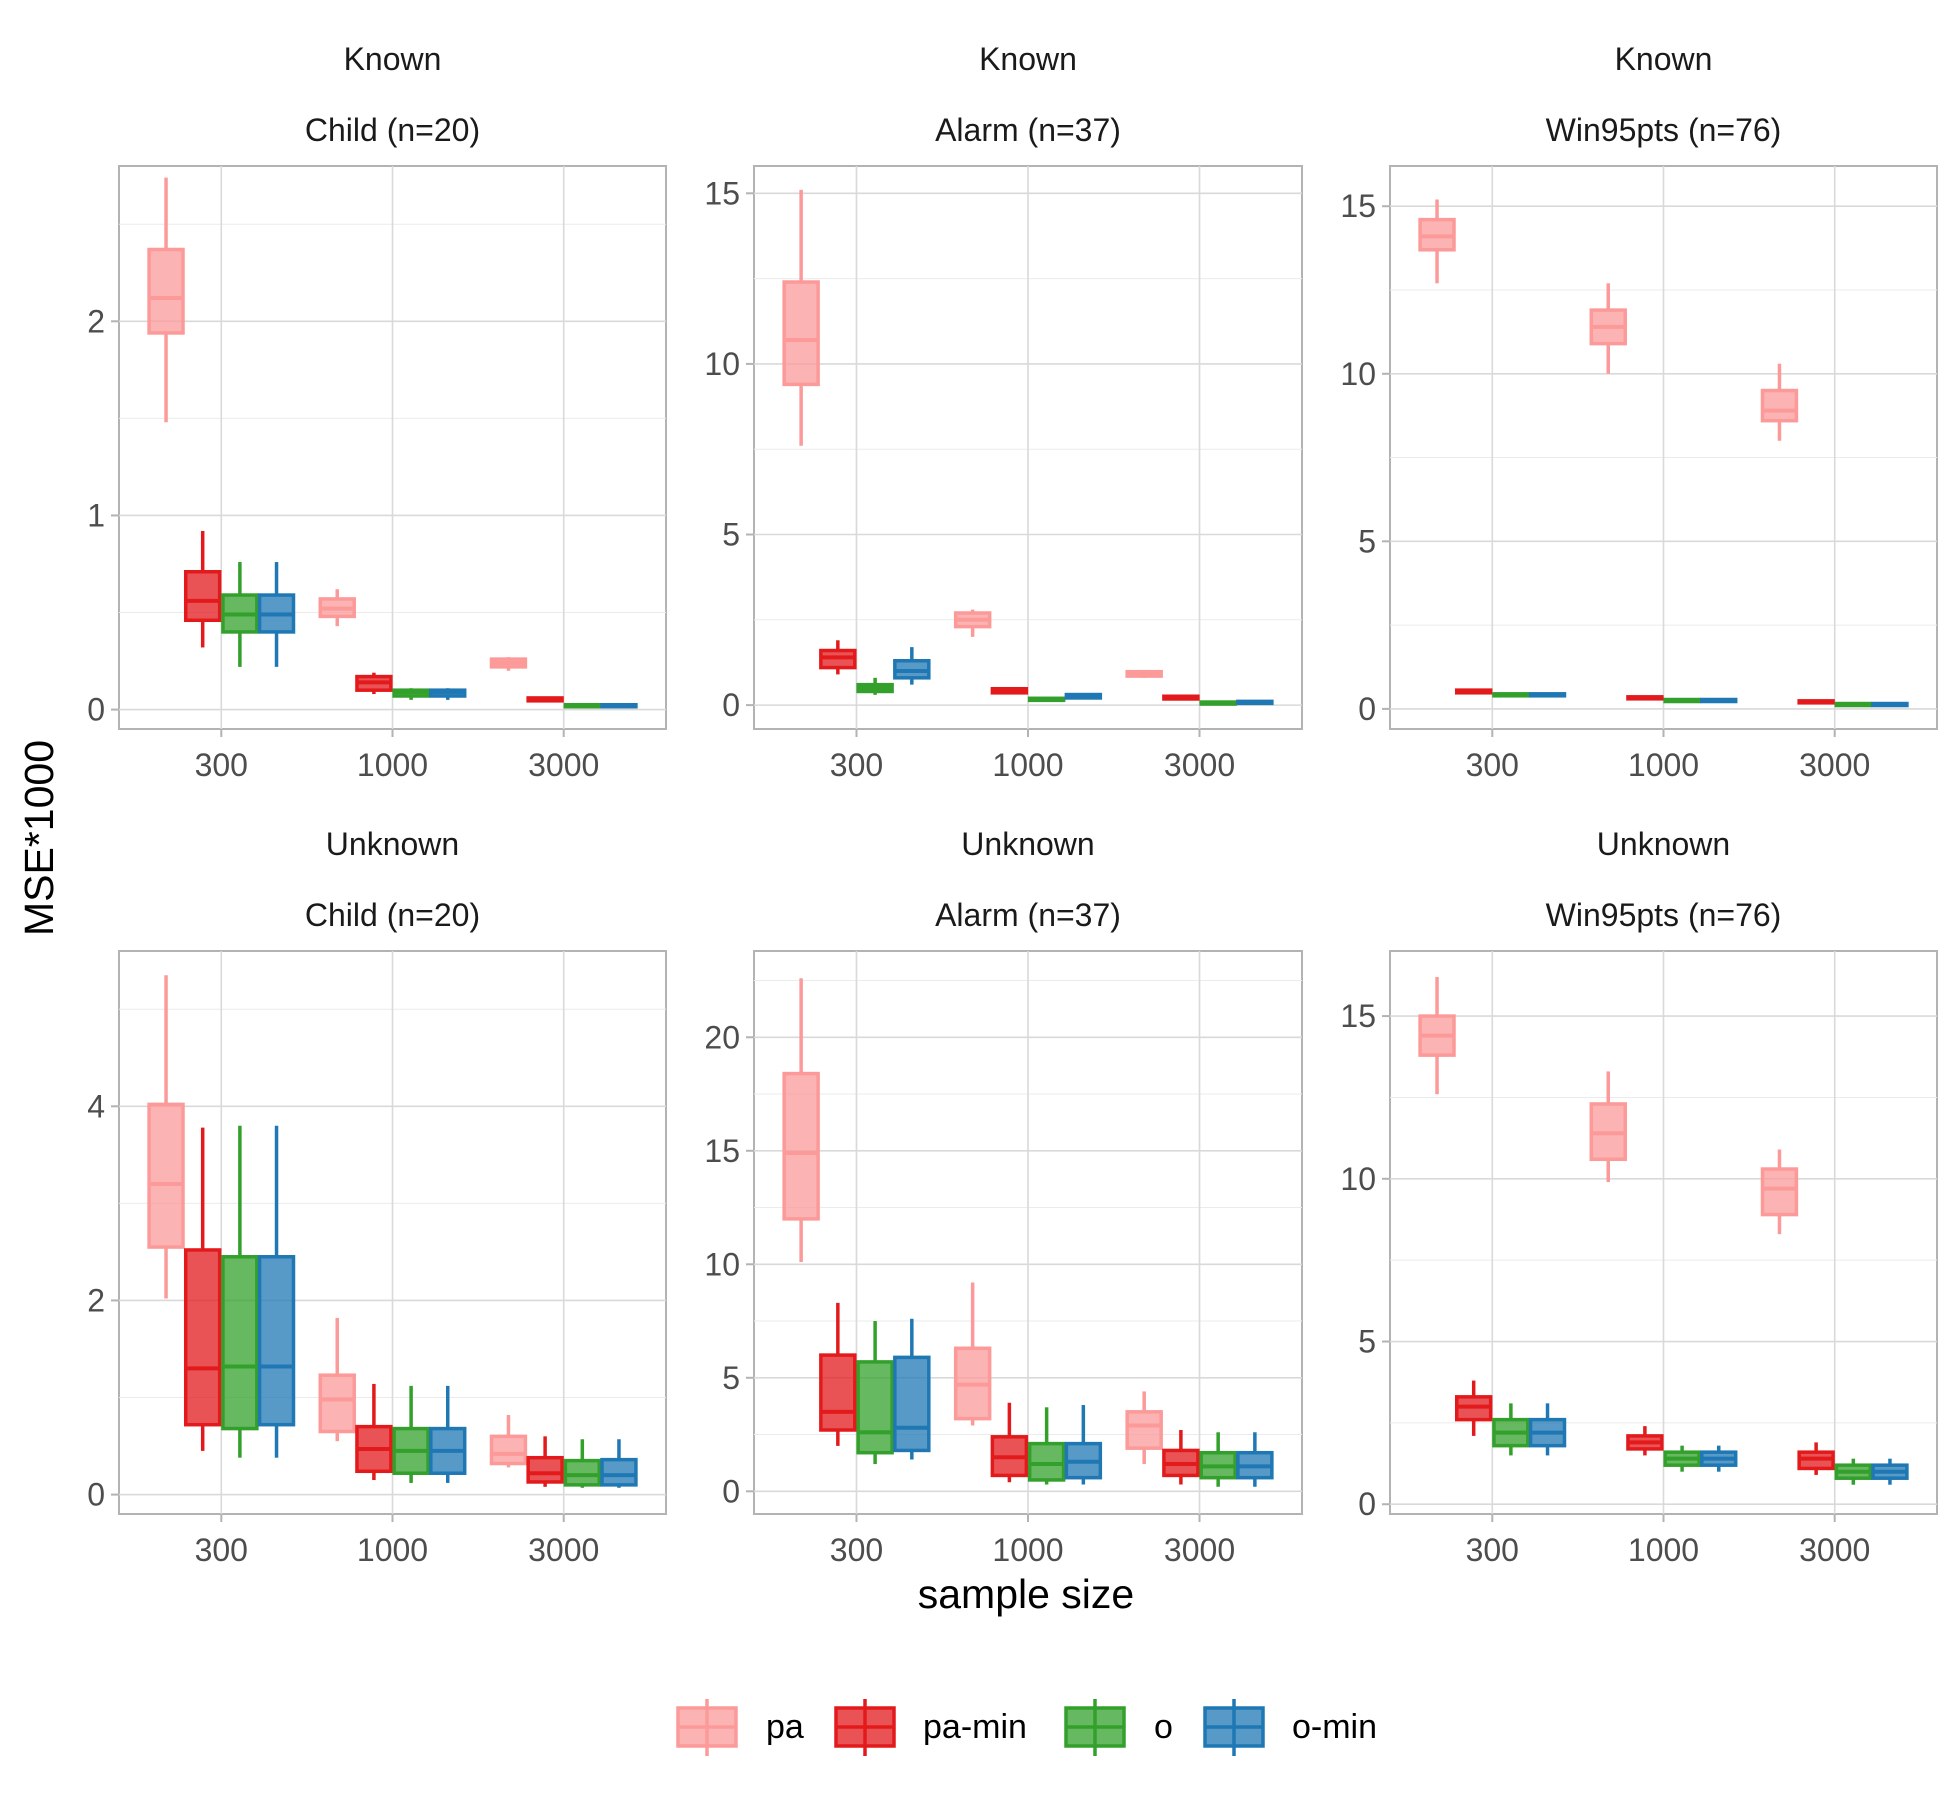 The image size is (1950, 1800). Describe the element at coordinates (39, 838) in the screenshot. I see `y-axis-title: MSE*1000` at that location.